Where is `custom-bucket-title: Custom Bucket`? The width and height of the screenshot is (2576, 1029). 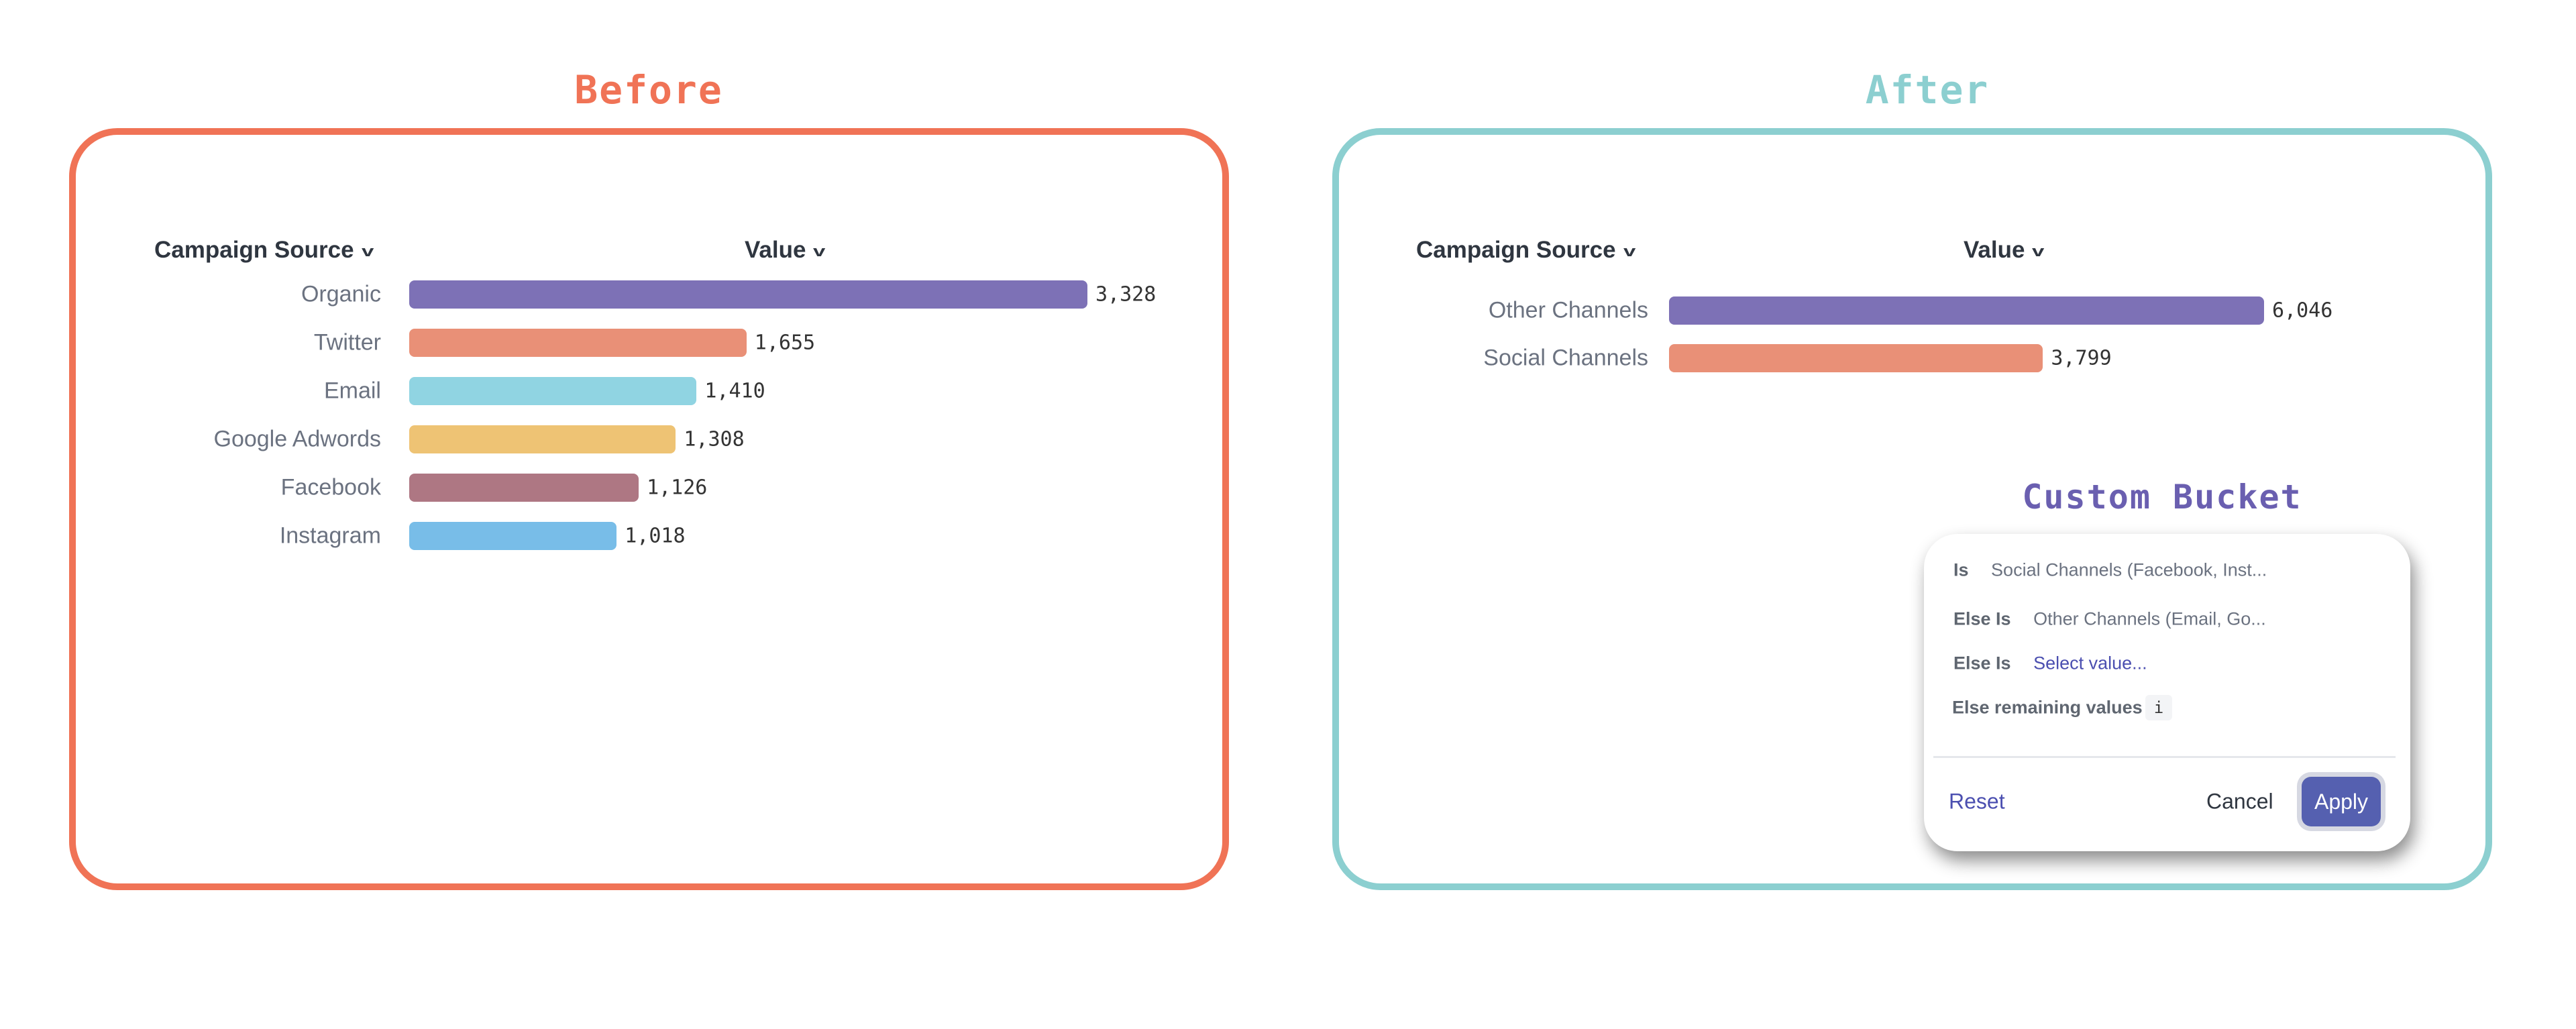 custom-bucket-title: Custom Bucket is located at coordinates (2162, 497).